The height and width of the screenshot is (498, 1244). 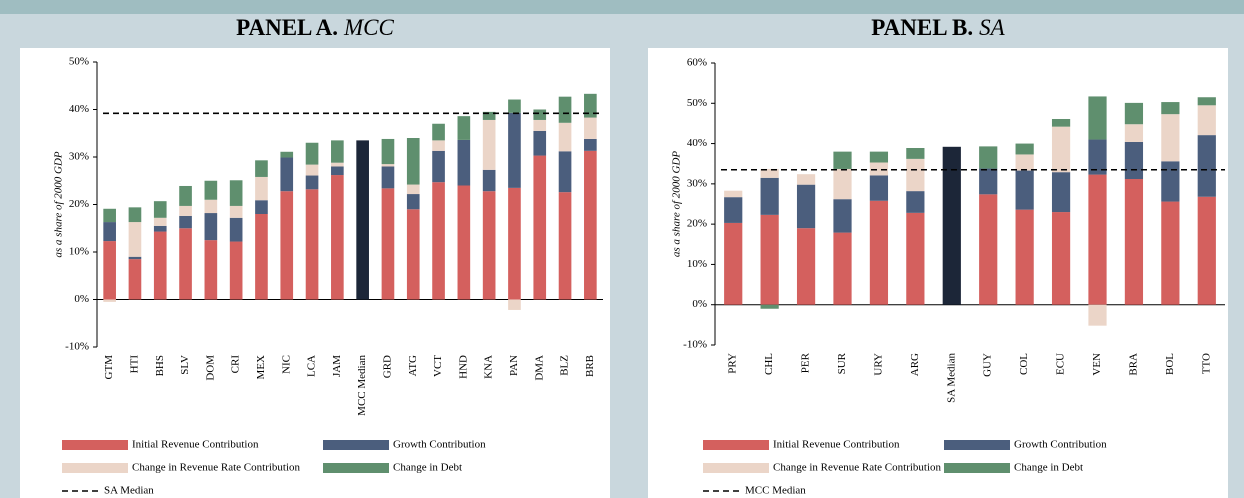 What do you see at coordinates (387, 366) in the screenshot?
I see `x-tick-label: GRD` at bounding box center [387, 366].